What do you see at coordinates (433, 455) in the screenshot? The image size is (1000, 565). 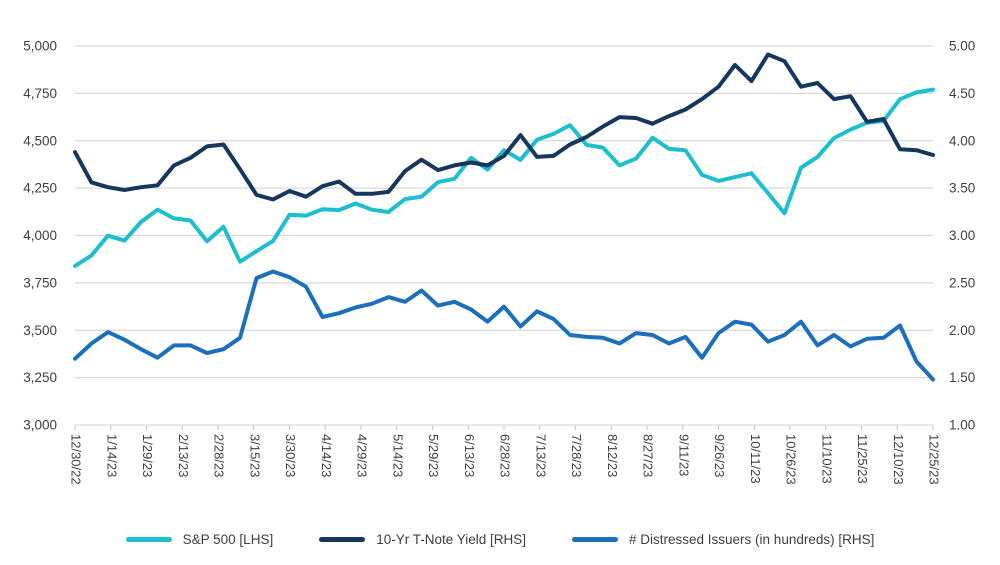 I see `x-axis-tick-label: 5/29/23` at bounding box center [433, 455].